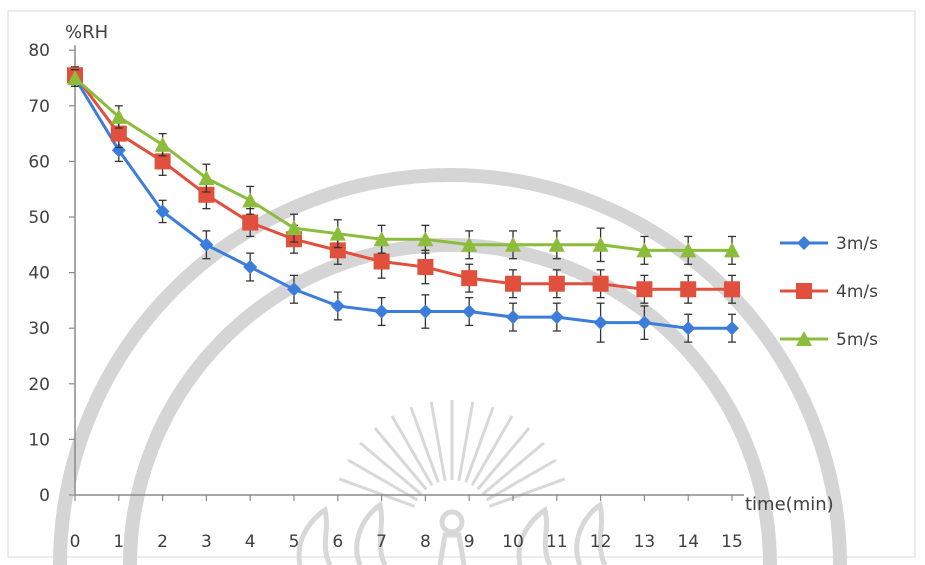 The image size is (925, 565). Describe the element at coordinates (732, 542) in the screenshot. I see `x-tick-label: 15` at that location.